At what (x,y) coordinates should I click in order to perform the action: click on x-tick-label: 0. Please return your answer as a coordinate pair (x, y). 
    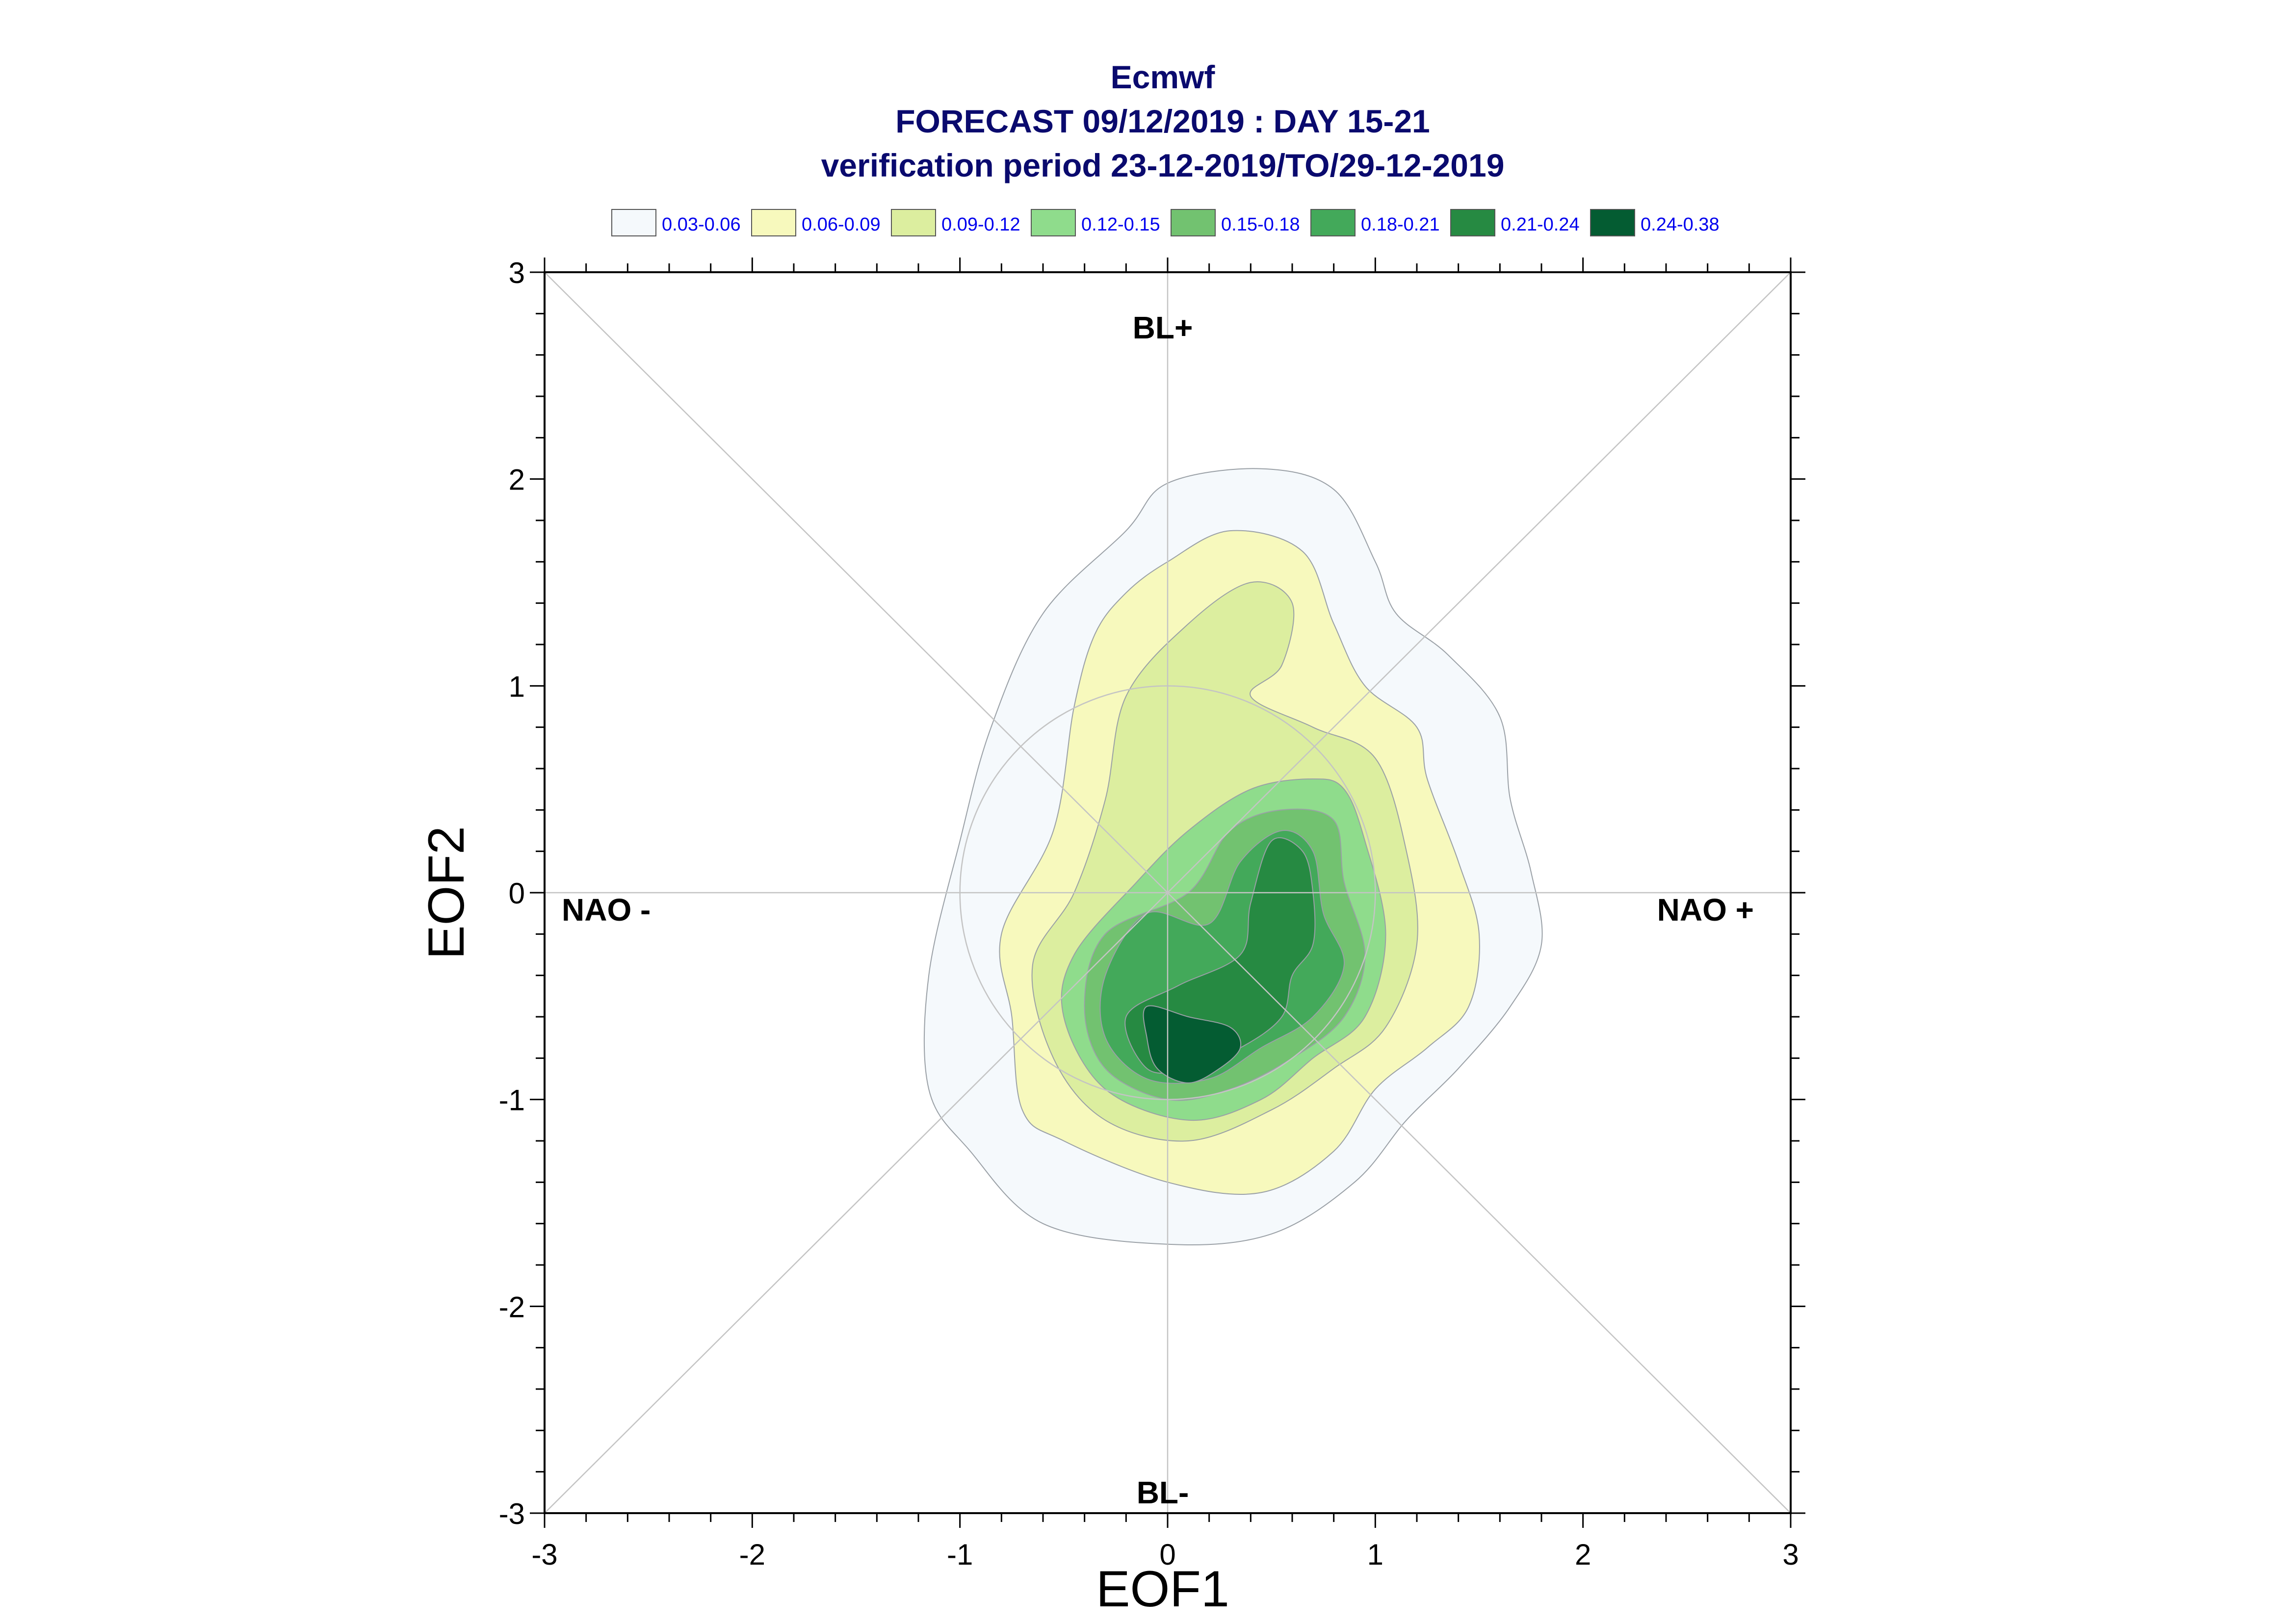
    Looking at the image, I should click on (1167, 1554).